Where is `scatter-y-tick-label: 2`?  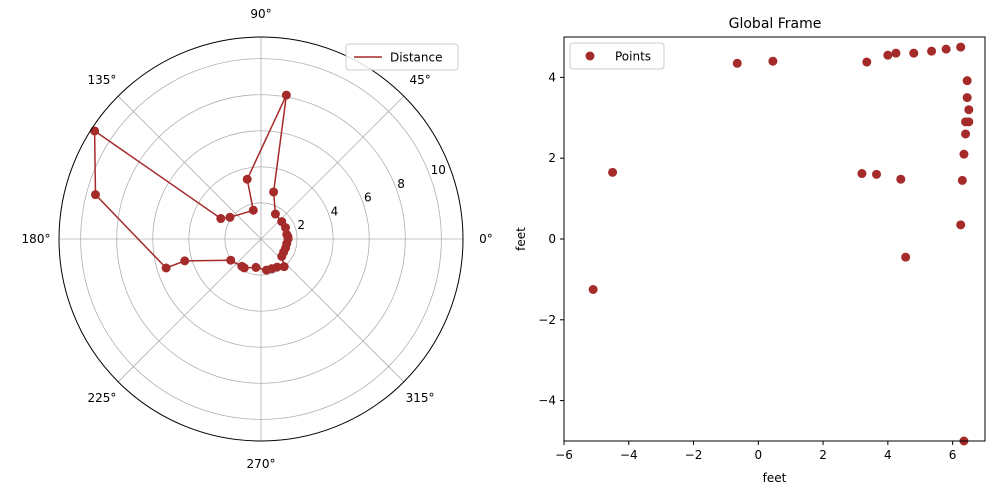 scatter-y-tick-label: 2 is located at coordinates (552, 158).